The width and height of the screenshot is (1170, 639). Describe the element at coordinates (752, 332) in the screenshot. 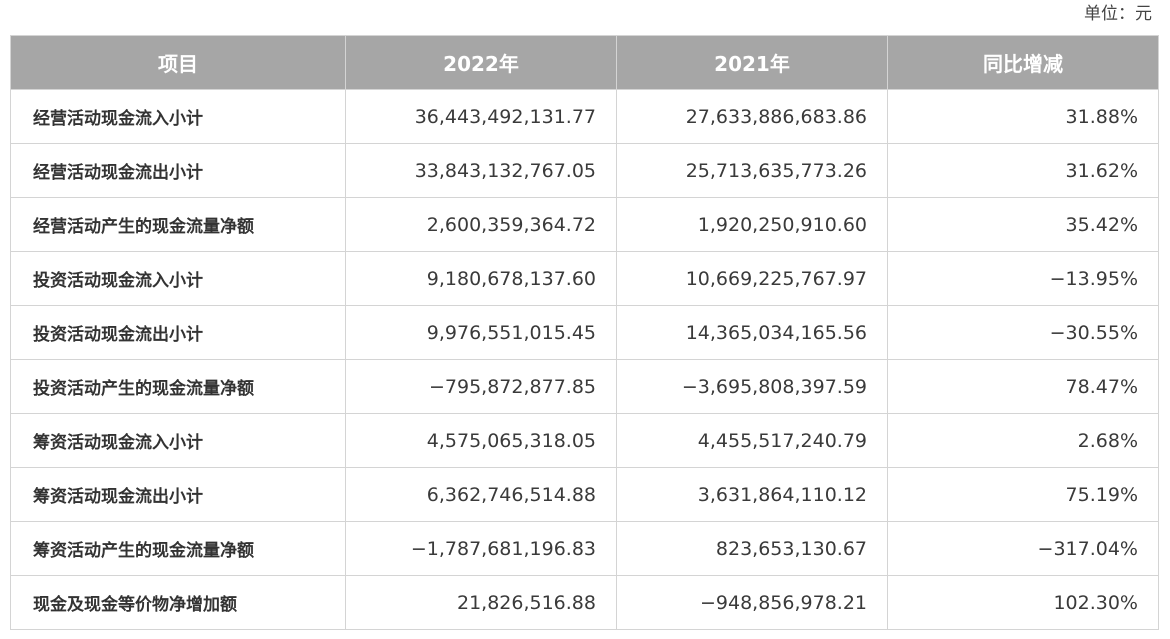

I see `row-2021-value: 14,365,034,165.56` at that location.